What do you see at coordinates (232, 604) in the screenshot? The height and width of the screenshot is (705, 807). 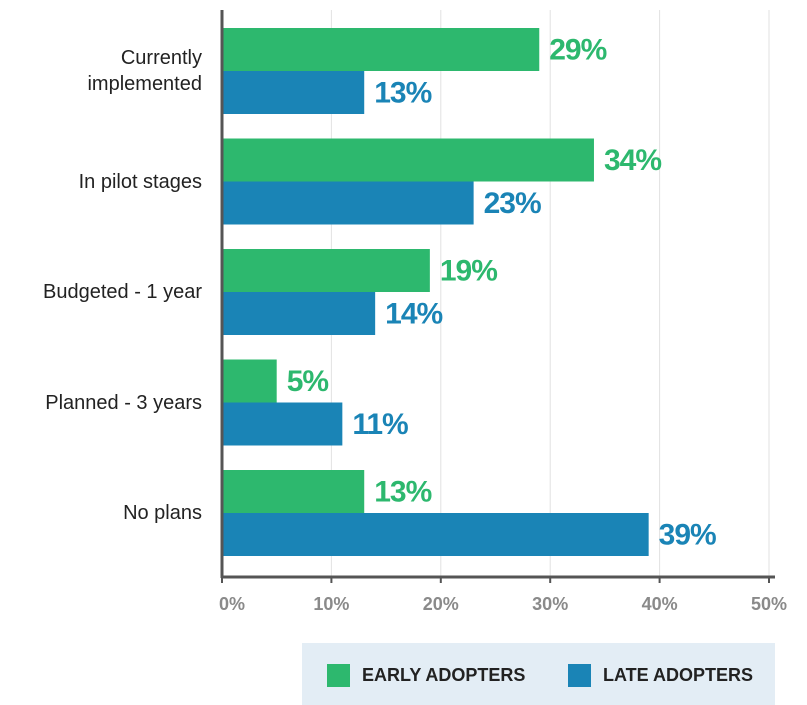 I see `x-tick-label: 0%` at bounding box center [232, 604].